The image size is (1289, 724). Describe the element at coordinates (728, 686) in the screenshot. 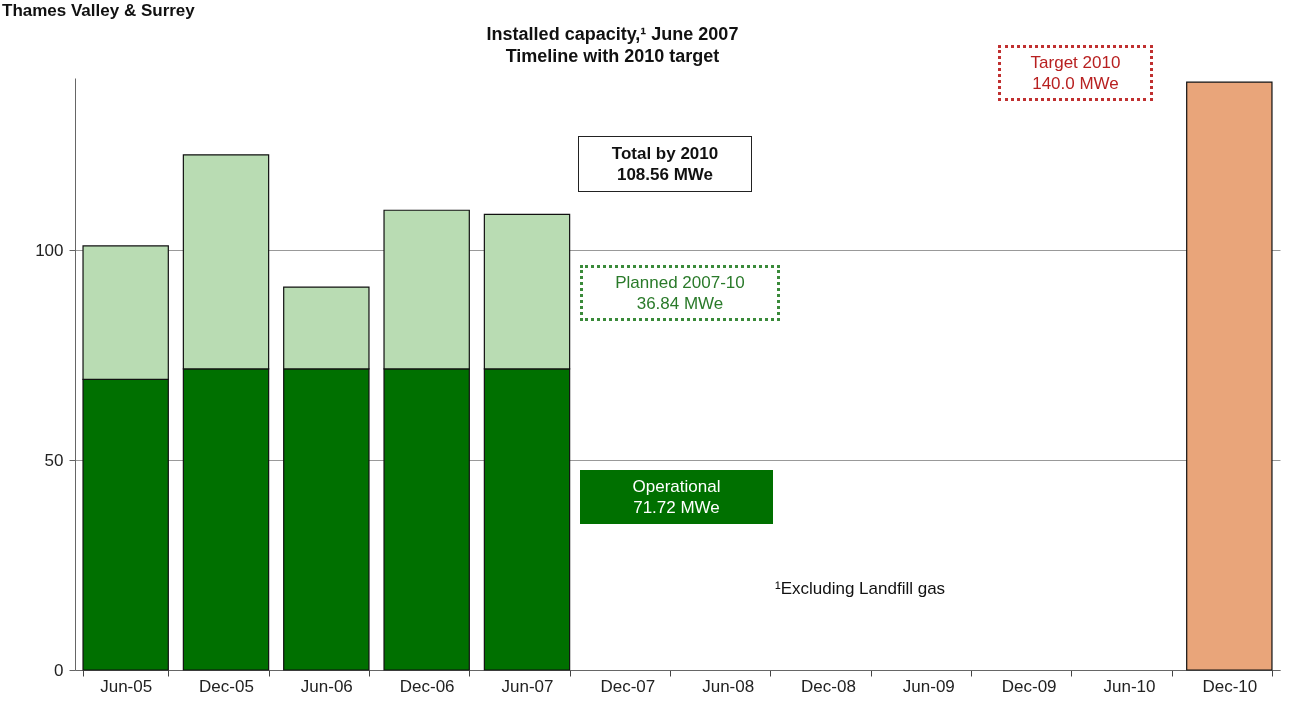

I see `x-tick-label: Jun-08` at that location.